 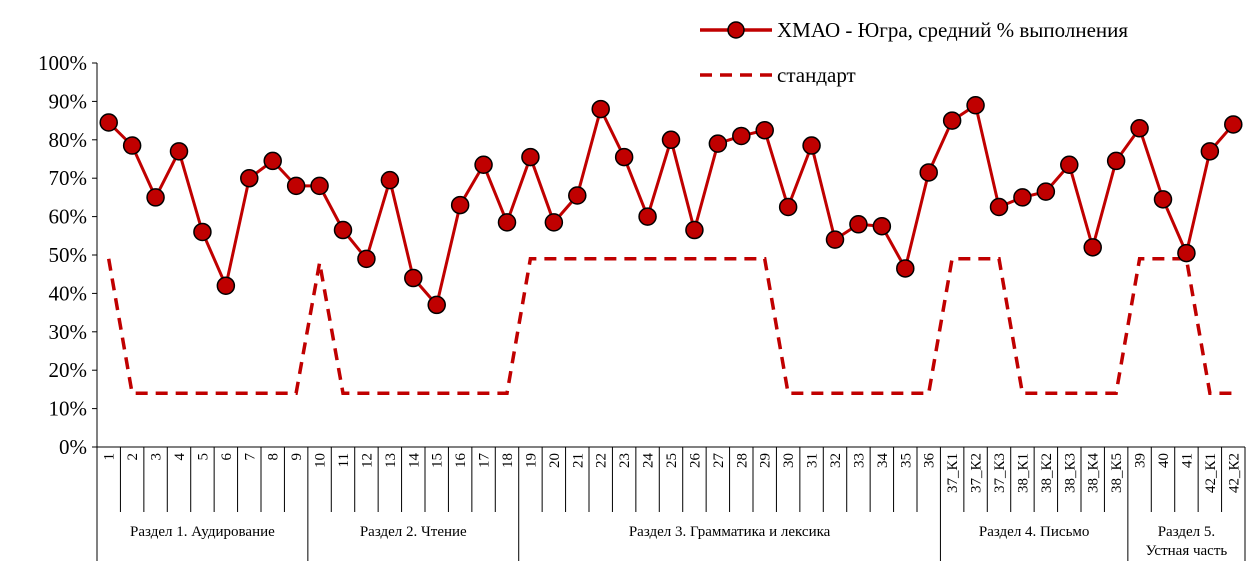 I want to click on x-tick-label: 24, so click(x=649, y=461).